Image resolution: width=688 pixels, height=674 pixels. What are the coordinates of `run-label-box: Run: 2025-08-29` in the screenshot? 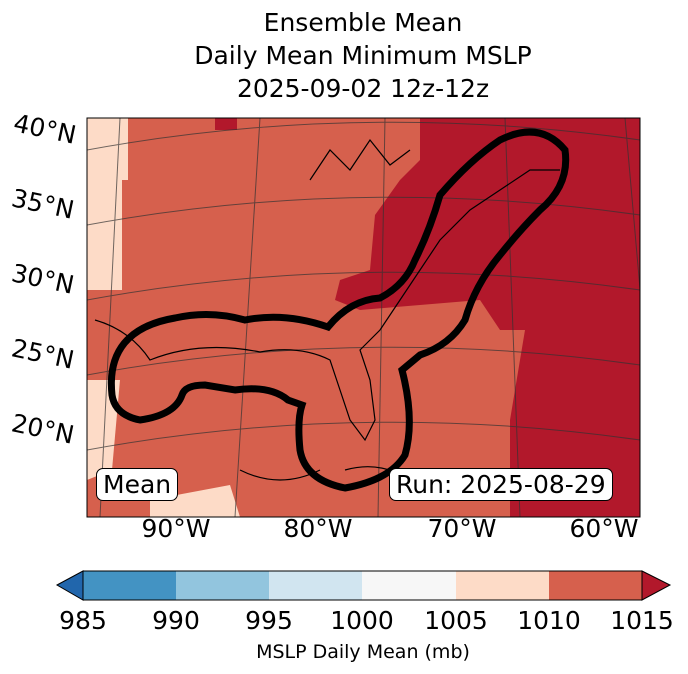 It's located at (501, 484).